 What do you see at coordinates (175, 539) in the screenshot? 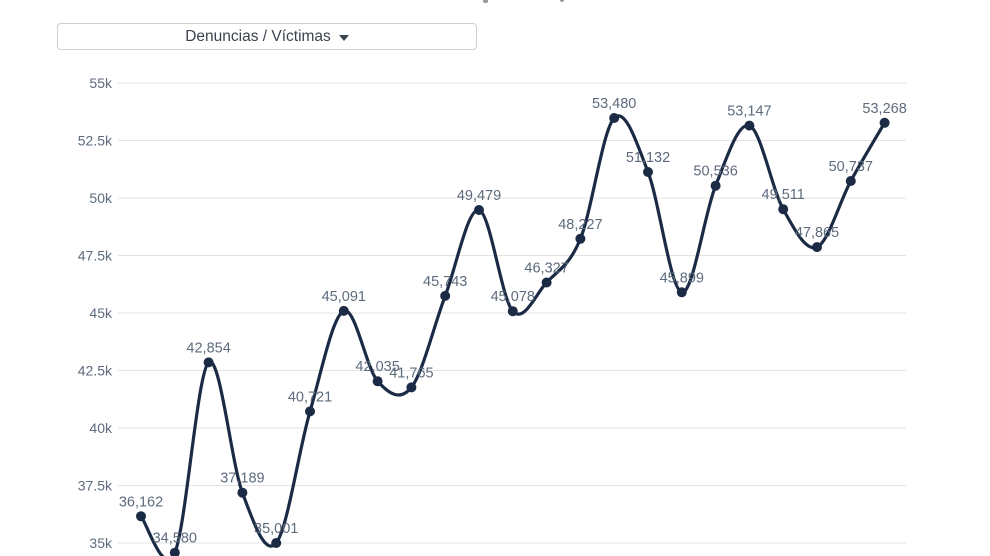
I see `data-label: 34,580` at bounding box center [175, 539].